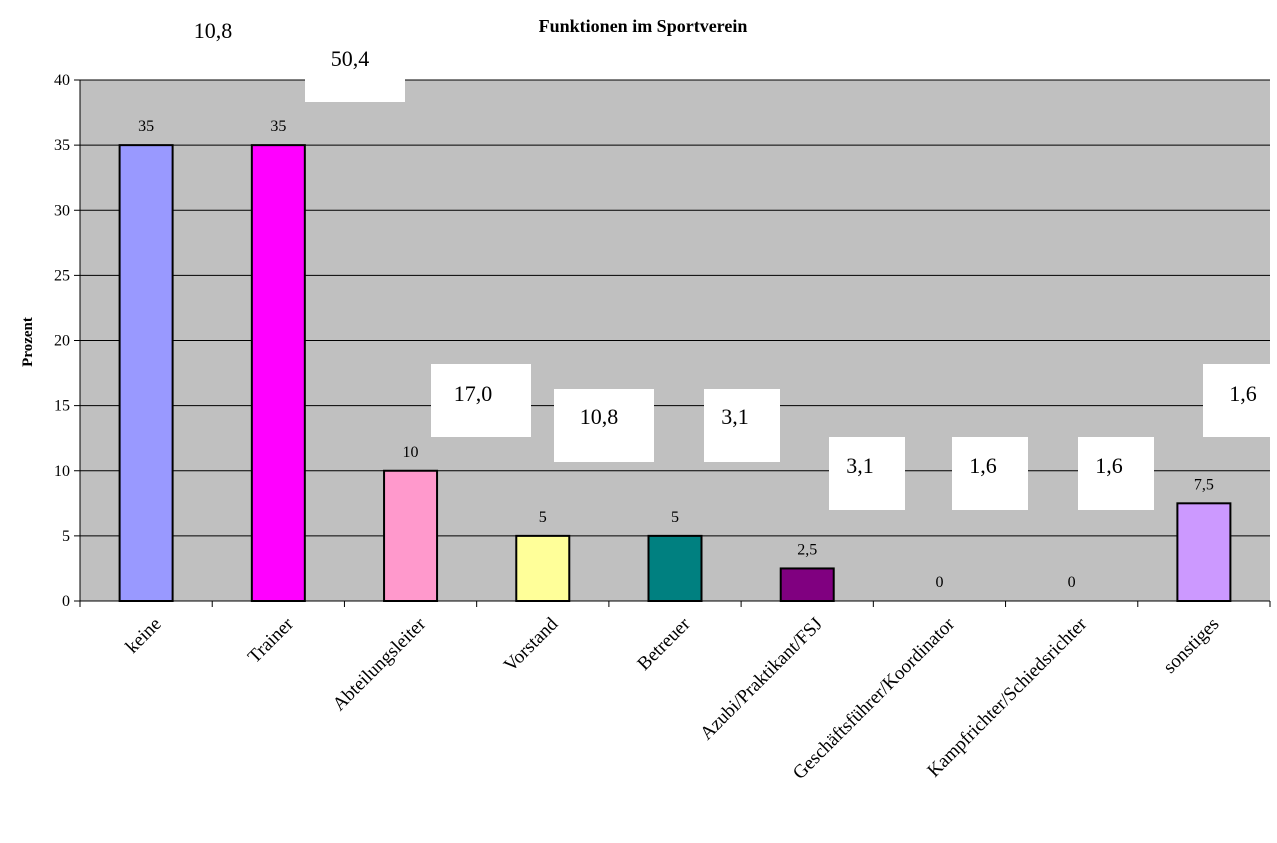 This screenshot has width=1277, height=843. What do you see at coordinates (62, 275) in the screenshot?
I see `y-tick-label: 25` at bounding box center [62, 275].